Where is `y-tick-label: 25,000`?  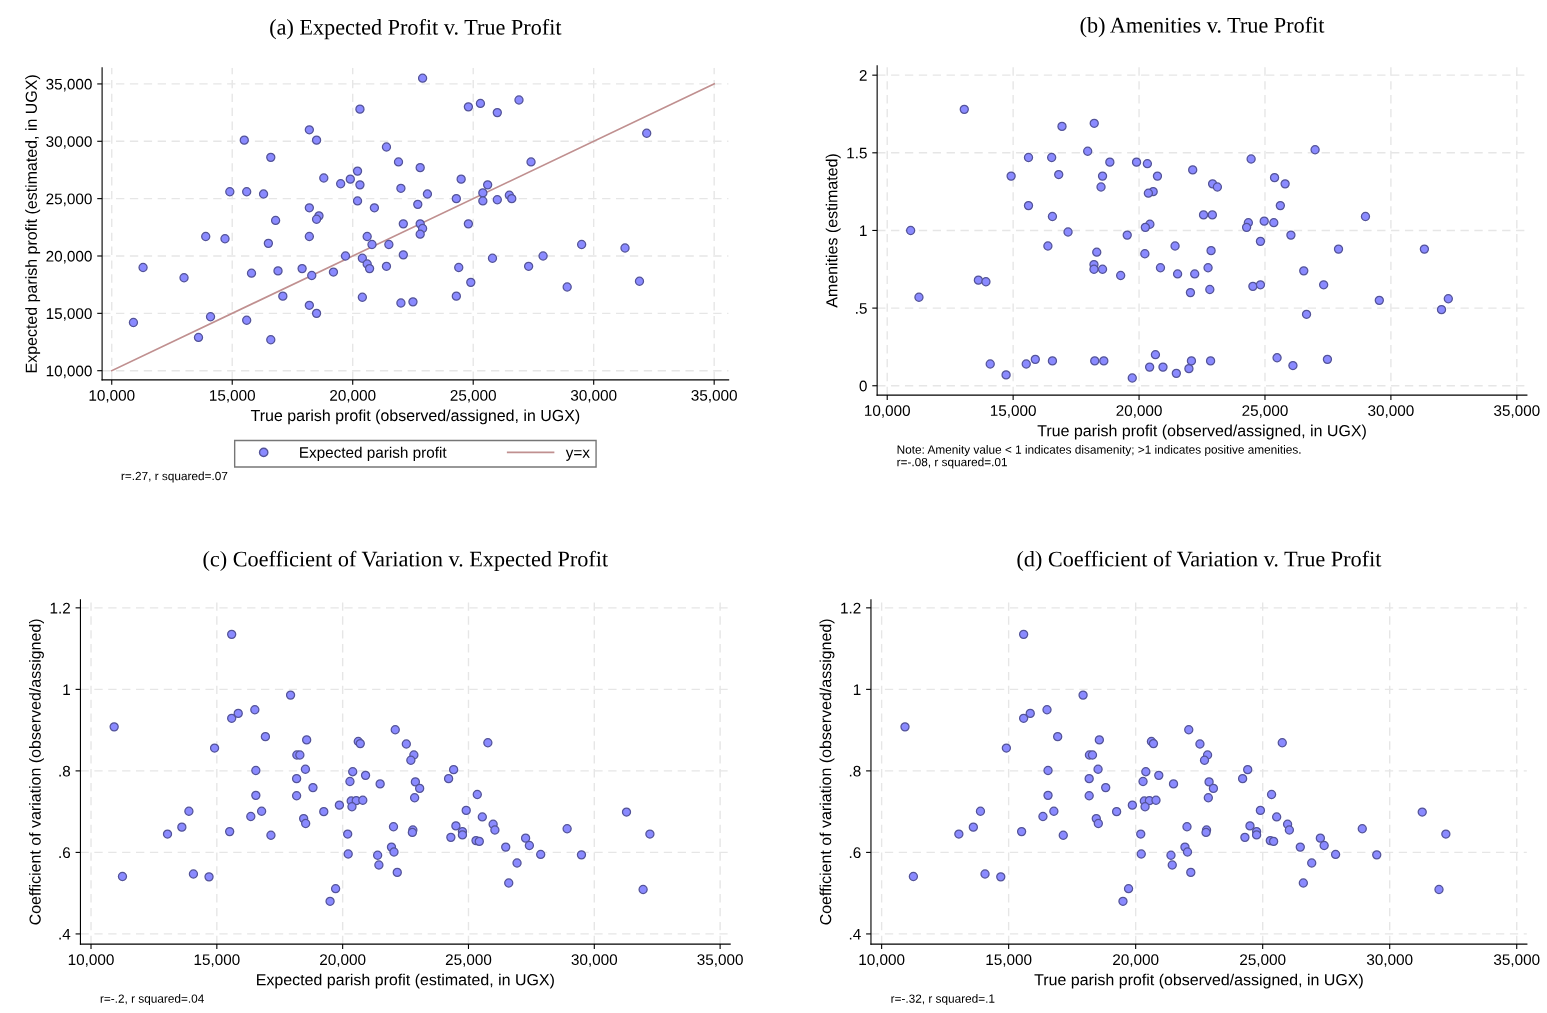 y-tick-label: 25,000 is located at coordinates (69, 200).